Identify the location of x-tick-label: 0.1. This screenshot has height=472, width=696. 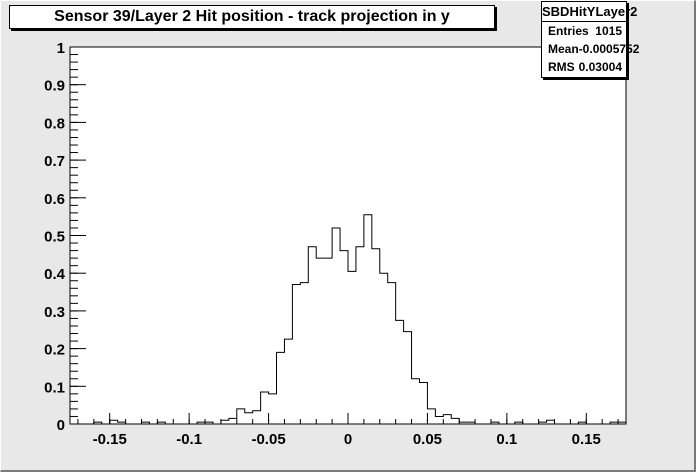
(506, 439).